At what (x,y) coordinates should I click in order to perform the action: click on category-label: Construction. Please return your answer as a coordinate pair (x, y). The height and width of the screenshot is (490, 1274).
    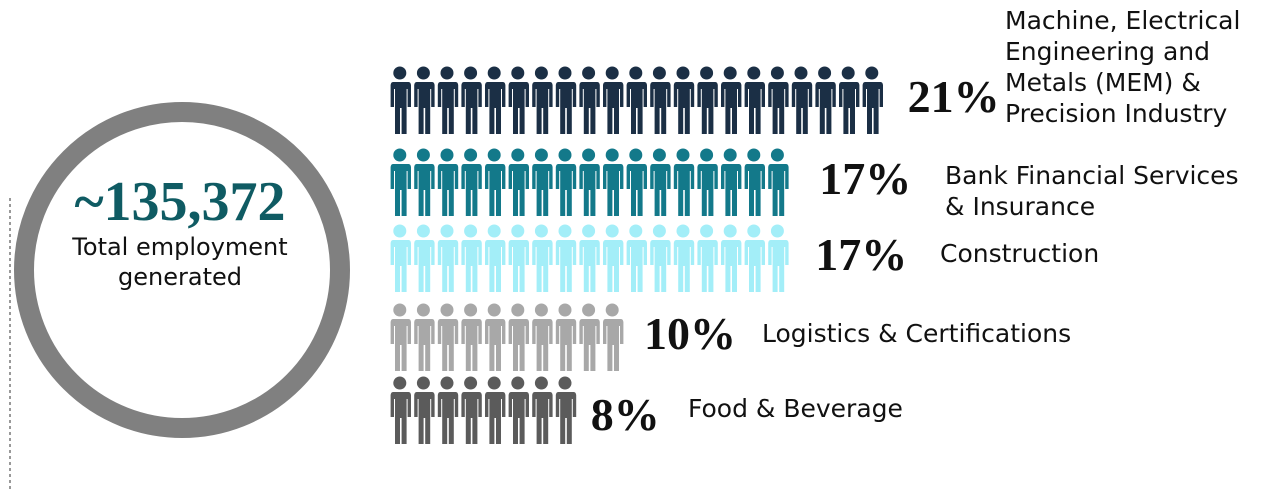
    Looking at the image, I should click on (1020, 253).